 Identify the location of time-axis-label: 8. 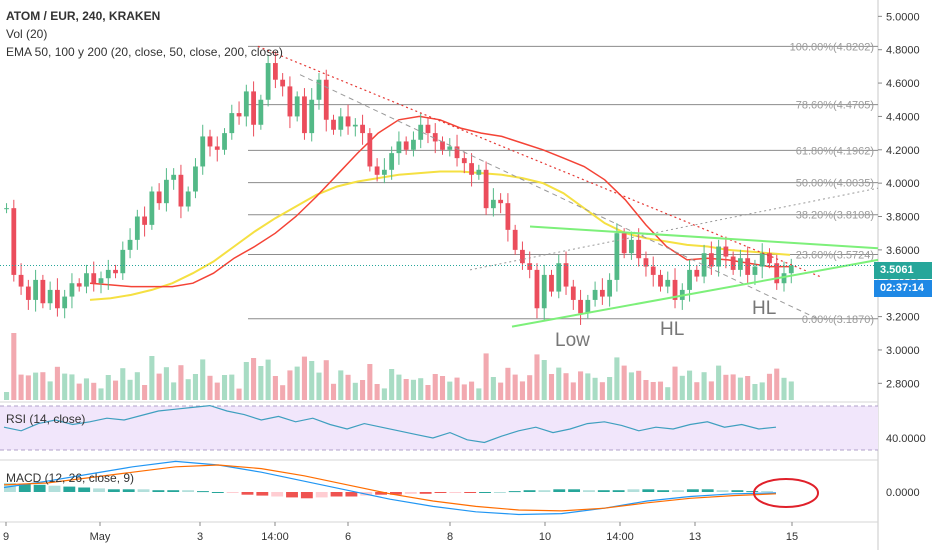
(450, 537).